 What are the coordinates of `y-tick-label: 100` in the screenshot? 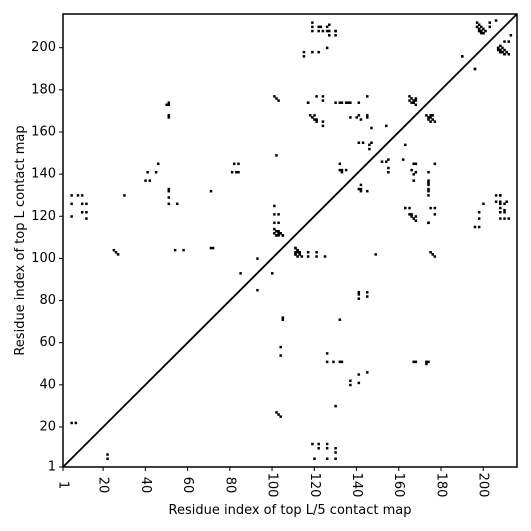 It's located at (43, 258).